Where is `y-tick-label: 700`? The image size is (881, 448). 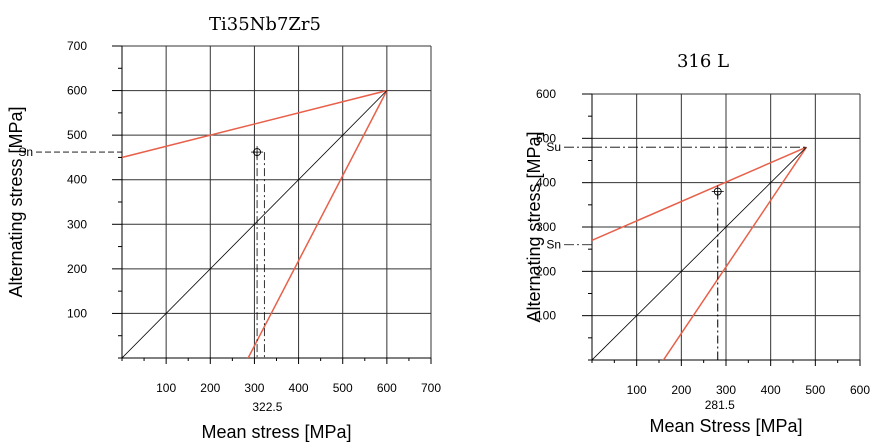 y-tick-label: 700 is located at coordinates (77, 46).